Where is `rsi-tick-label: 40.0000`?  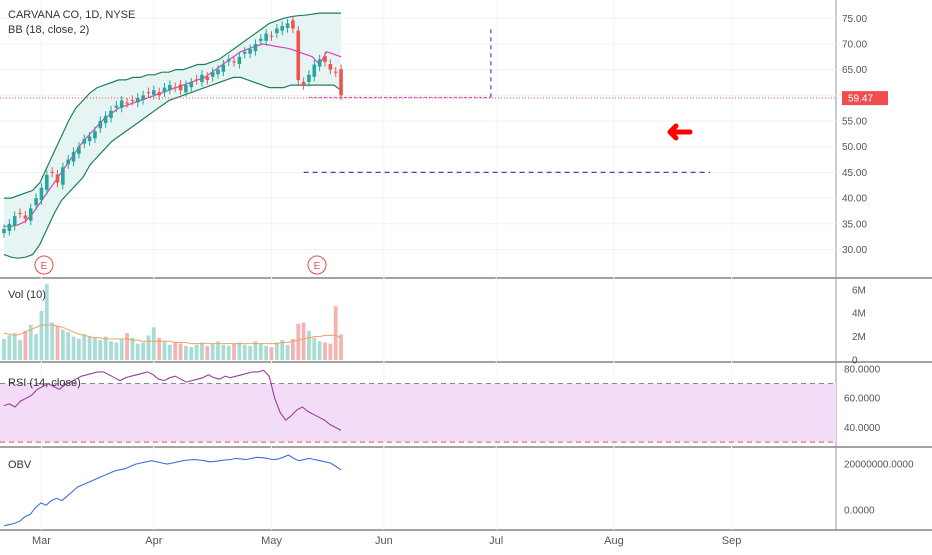 rsi-tick-label: 40.0000 is located at coordinates (862, 428).